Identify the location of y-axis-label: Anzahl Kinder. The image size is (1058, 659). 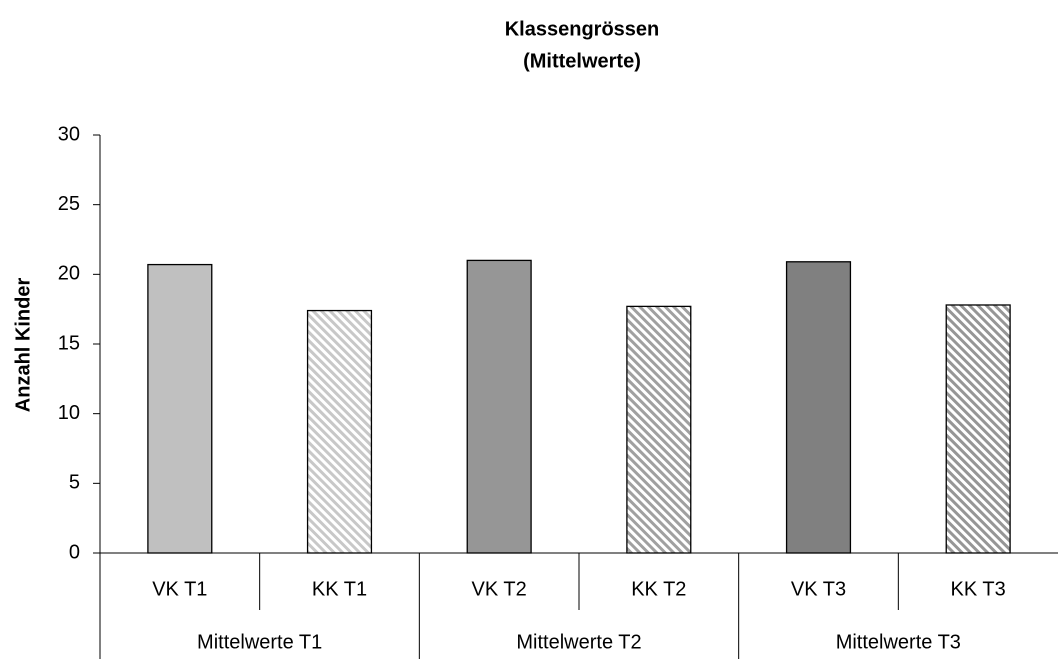
(23, 345).